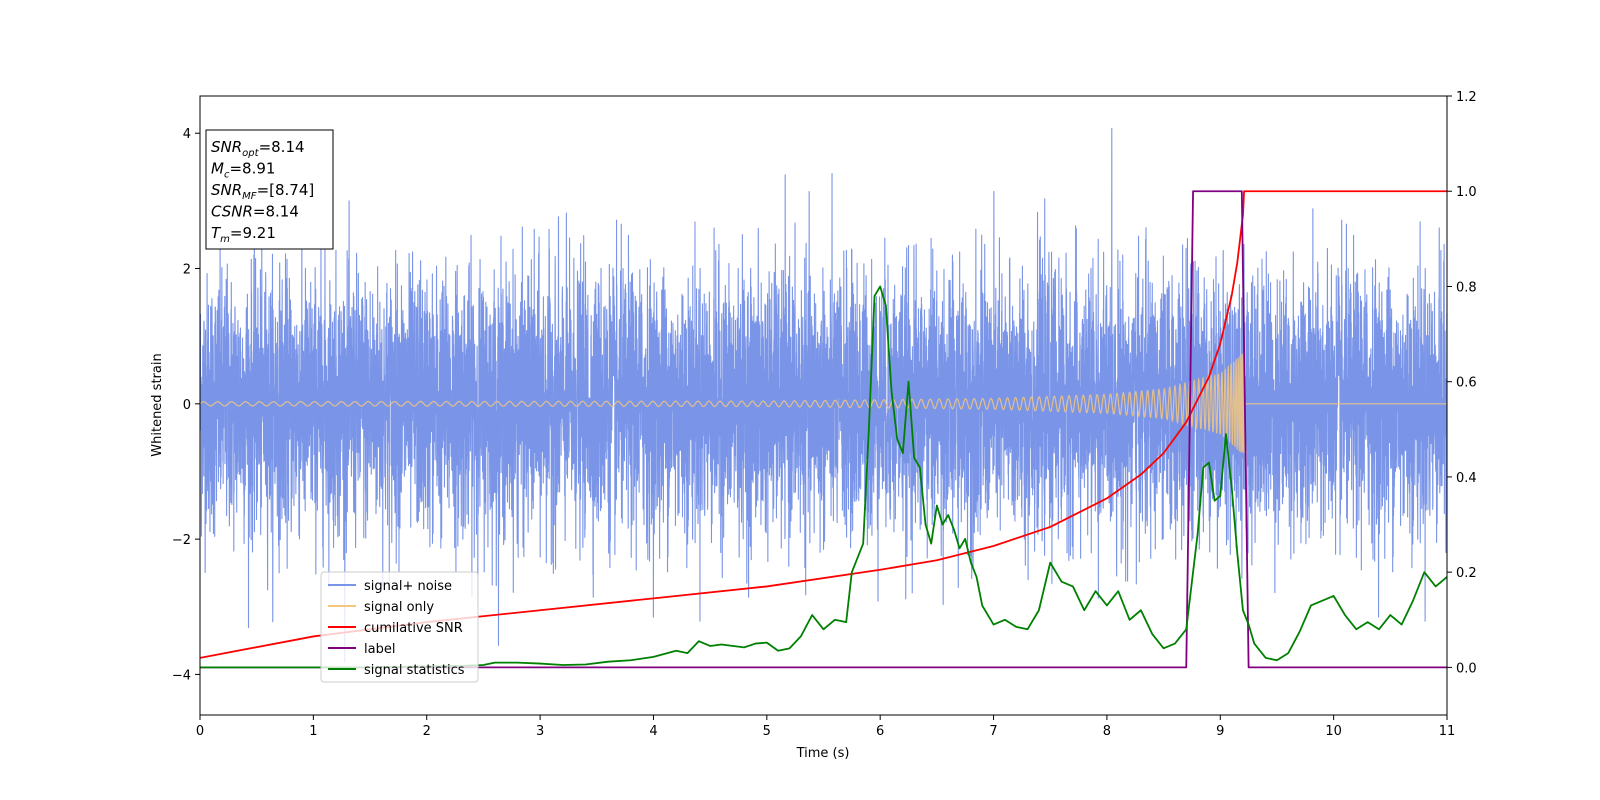 This screenshot has width=1600, height=800. I want to click on annotation-line: SNRMF=[8.74], so click(262, 191).